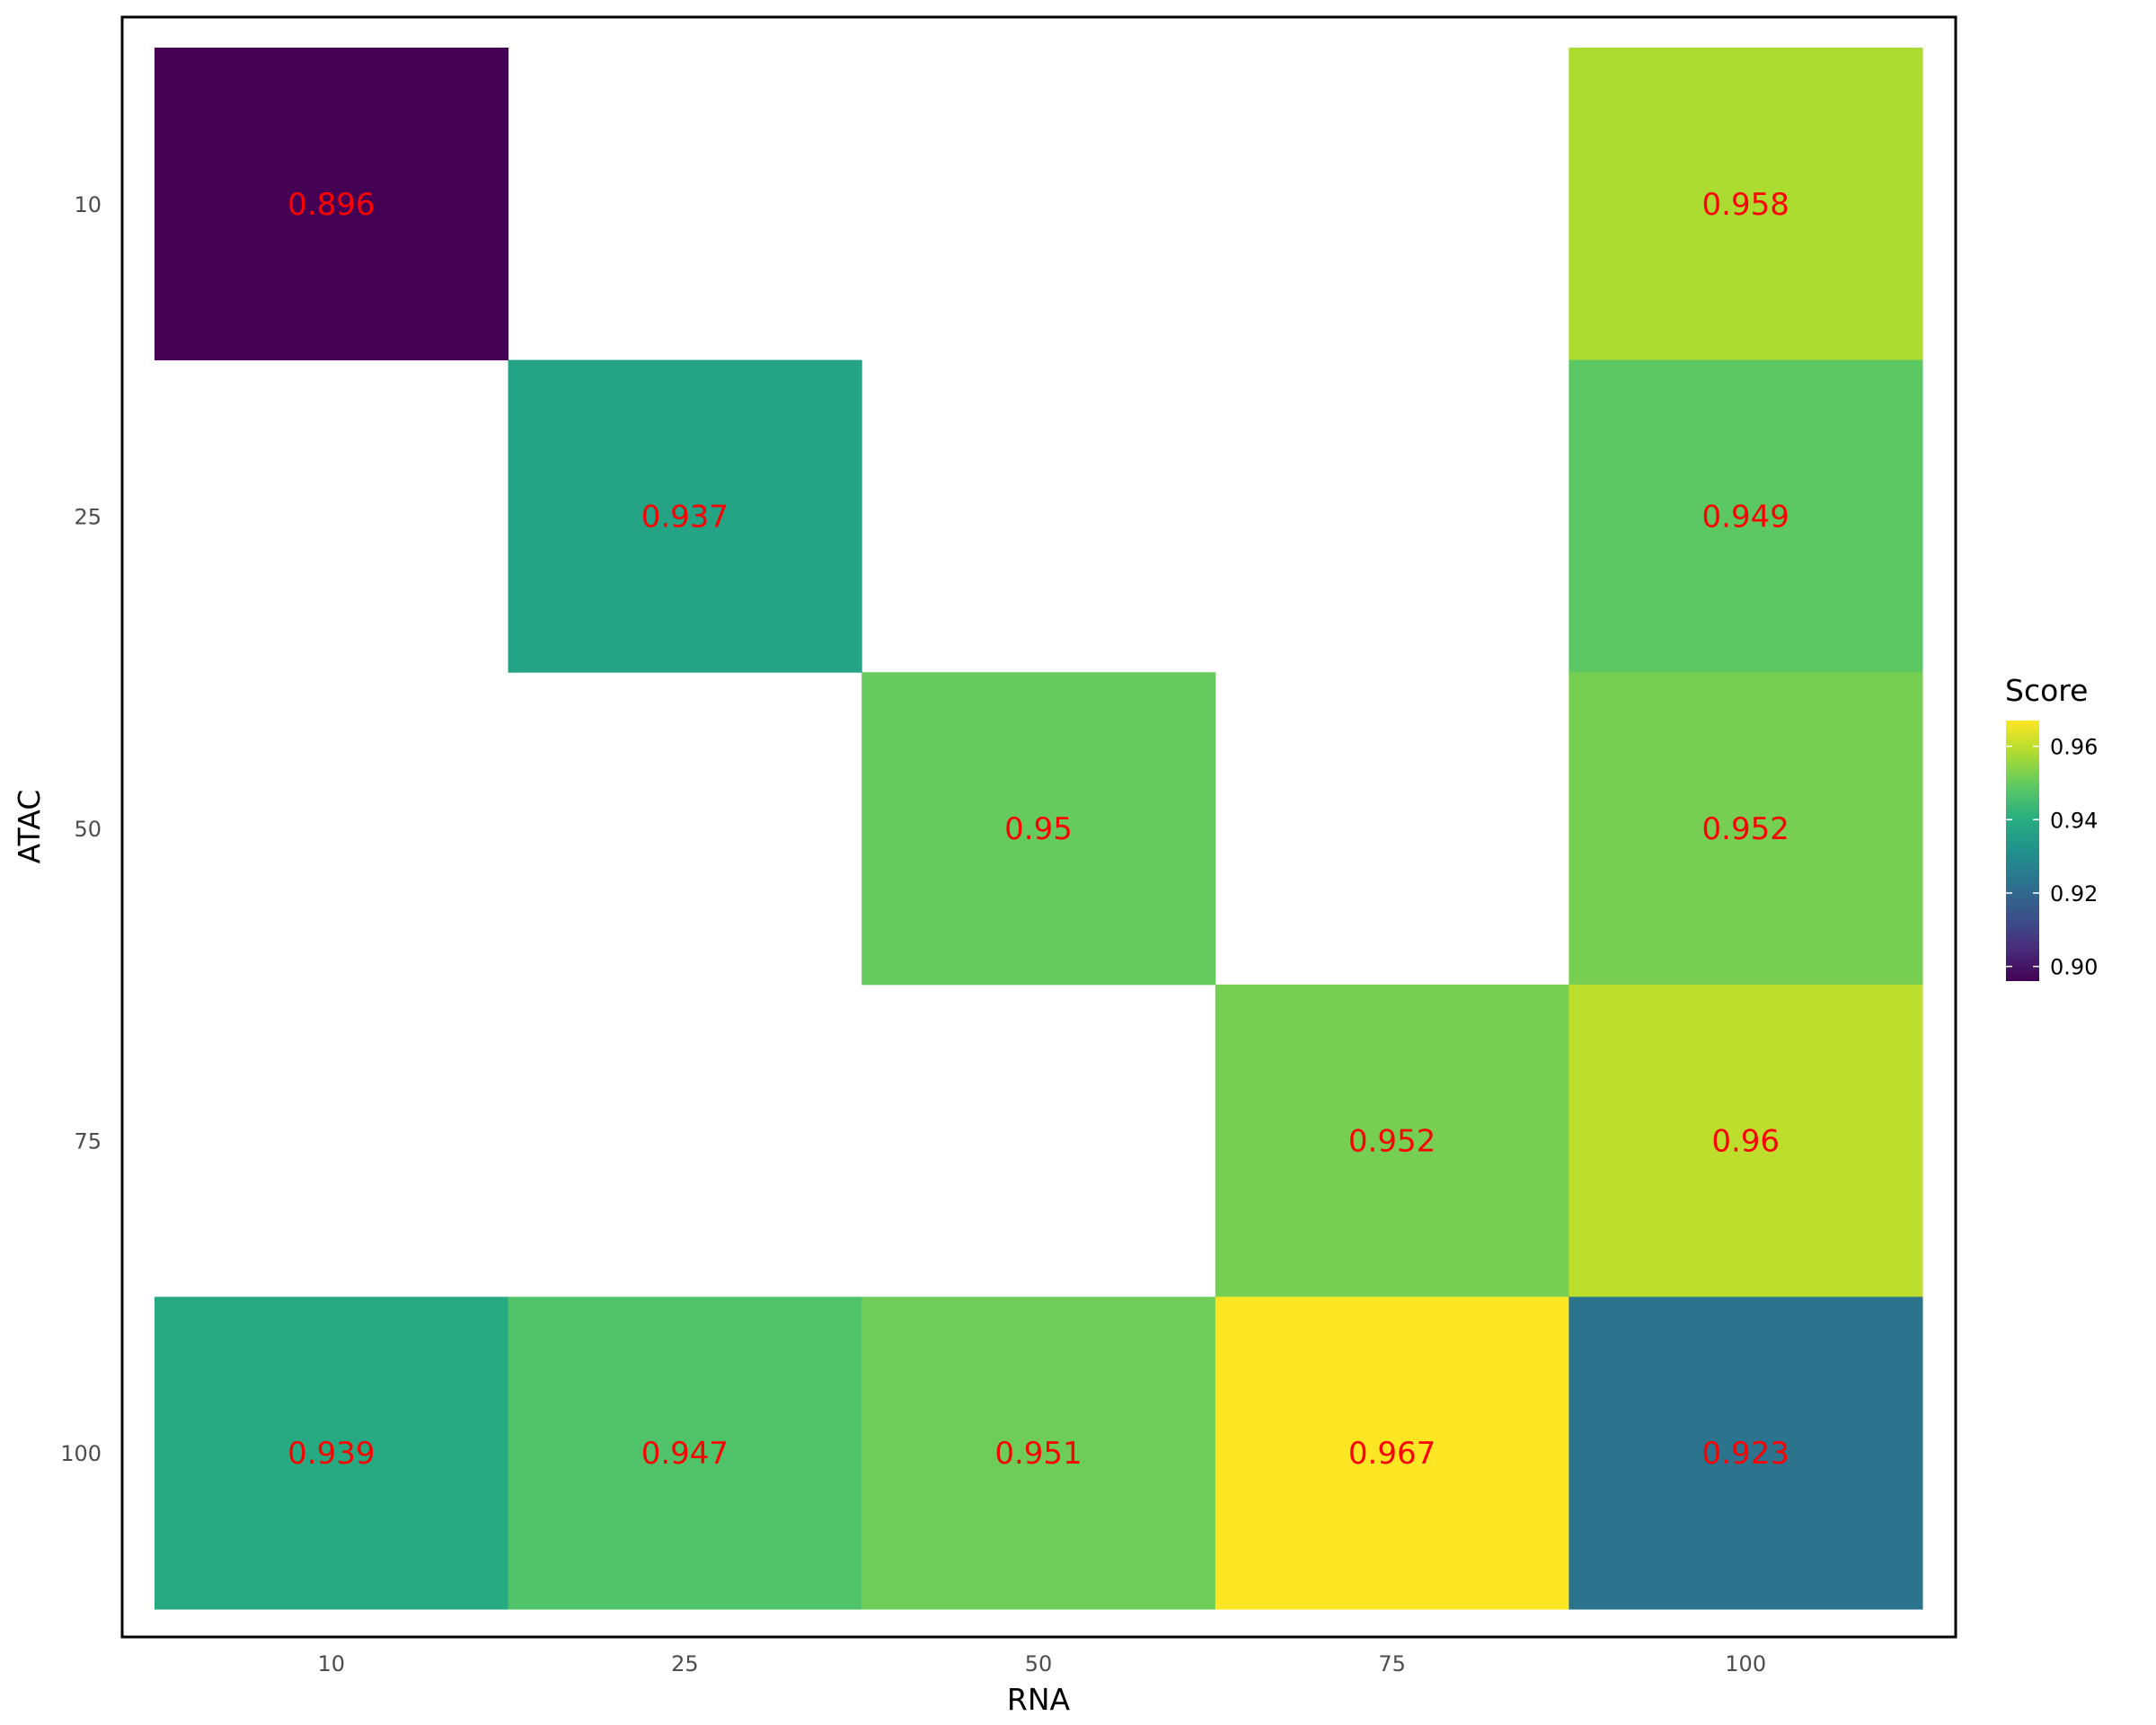  Describe the element at coordinates (2023, 851) in the screenshot. I see `legend-colorbar` at that location.